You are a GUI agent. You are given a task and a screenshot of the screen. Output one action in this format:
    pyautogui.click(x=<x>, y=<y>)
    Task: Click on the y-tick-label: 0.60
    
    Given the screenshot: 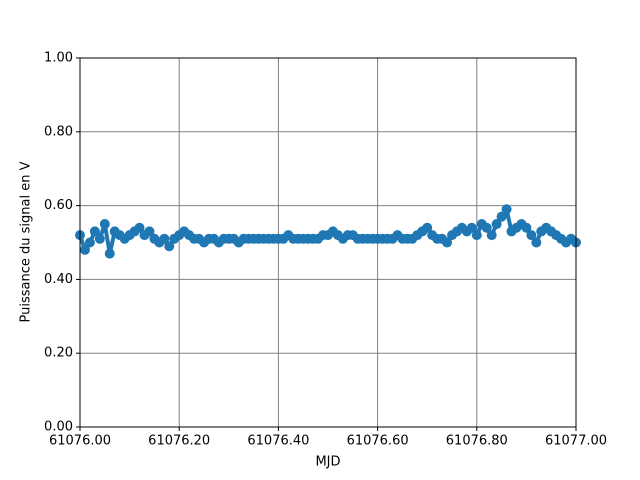 What is the action you would take?
    pyautogui.click(x=58, y=205)
    